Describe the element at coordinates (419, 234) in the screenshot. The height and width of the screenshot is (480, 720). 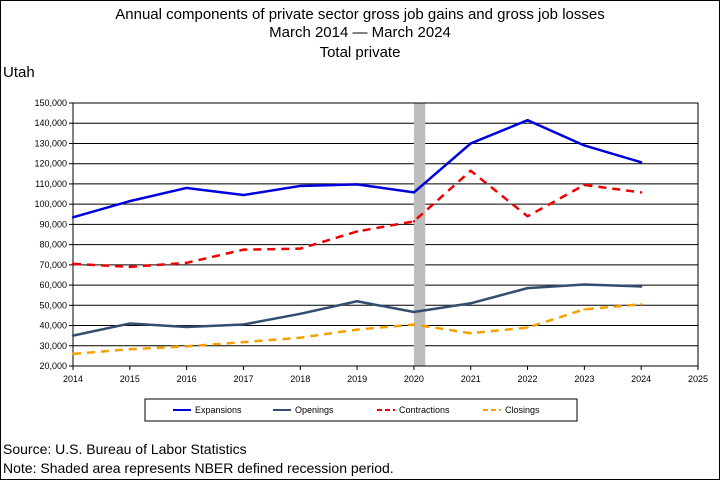
I see `recession-band` at that location.